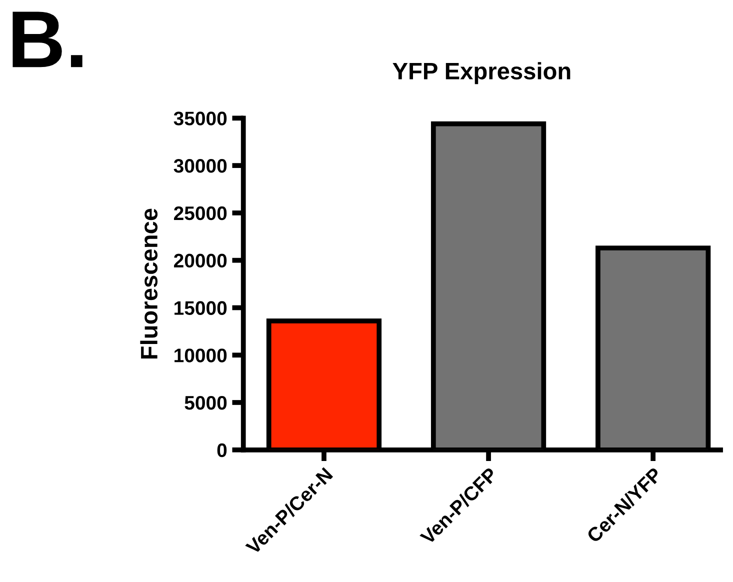  What do you see at coordinates (47, 40) in the screenshot?
I see `text: B.` at bounding box center [47, 40].